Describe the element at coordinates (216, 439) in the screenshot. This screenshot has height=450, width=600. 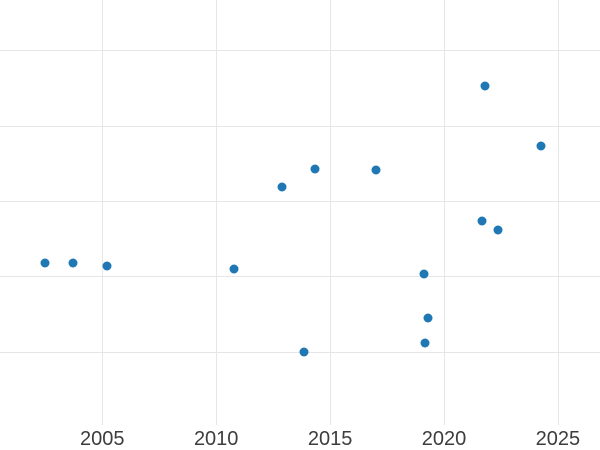
I see `x-tick-label: 2010` at that location.